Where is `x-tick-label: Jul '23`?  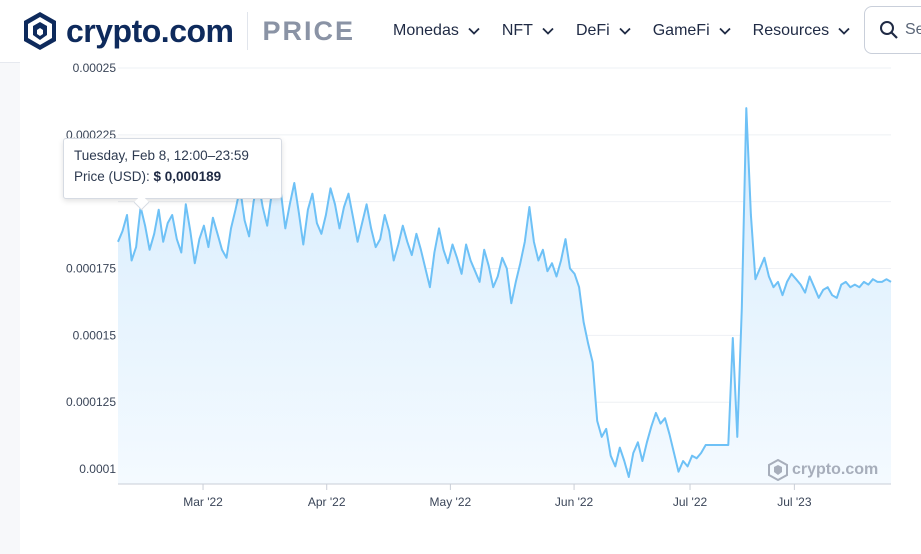
x-tick-label: Jul '23 is located at coordinates (794, 502).